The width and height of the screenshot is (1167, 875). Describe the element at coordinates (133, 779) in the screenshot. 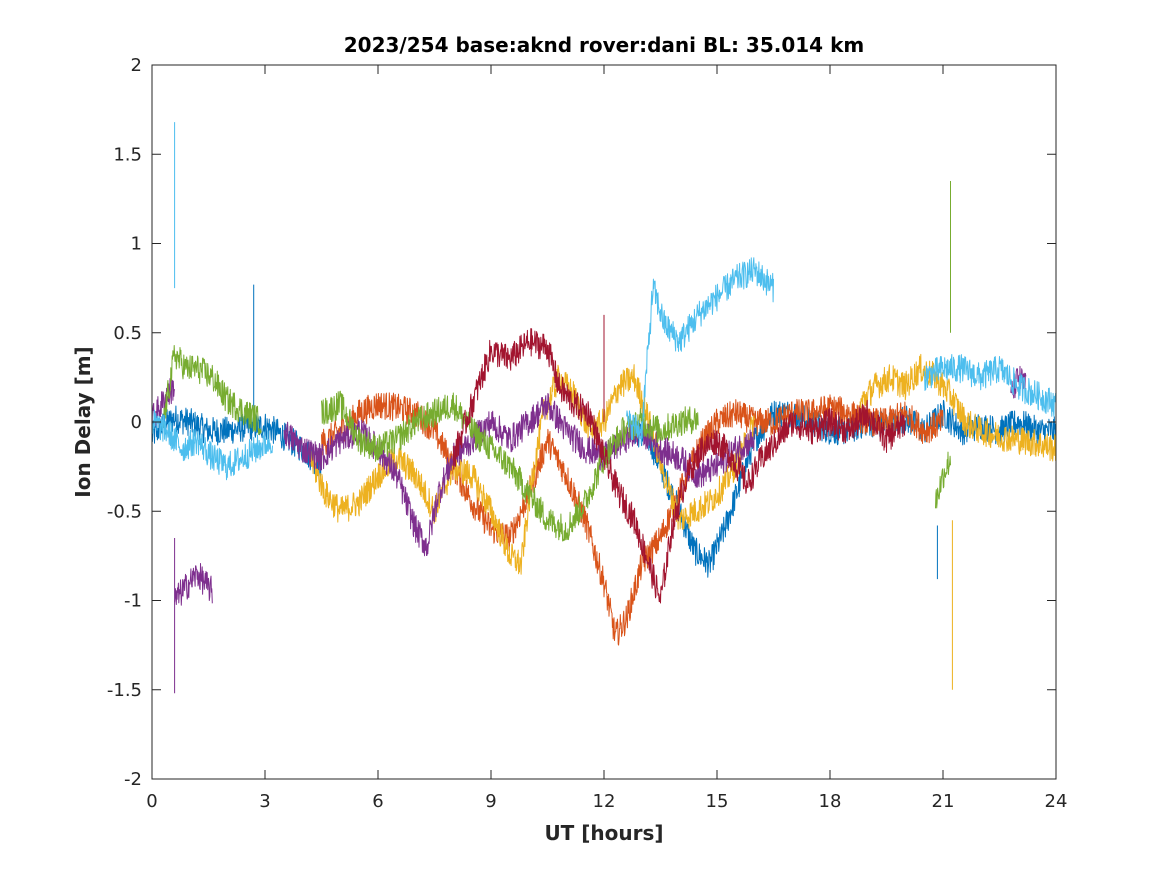

I see `y-tick-label: -2` at that location.